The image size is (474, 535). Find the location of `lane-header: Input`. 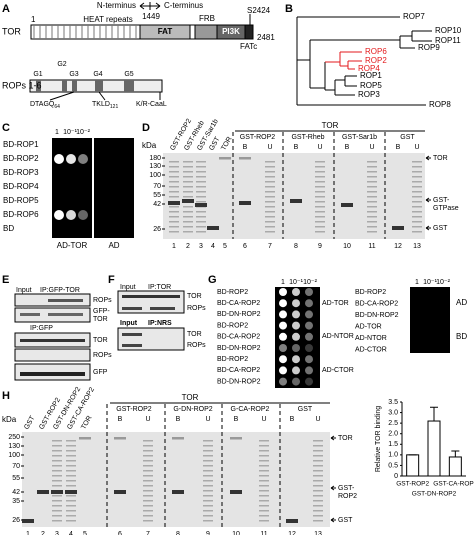

lane-header: Input is located at coordinates (128, 287).